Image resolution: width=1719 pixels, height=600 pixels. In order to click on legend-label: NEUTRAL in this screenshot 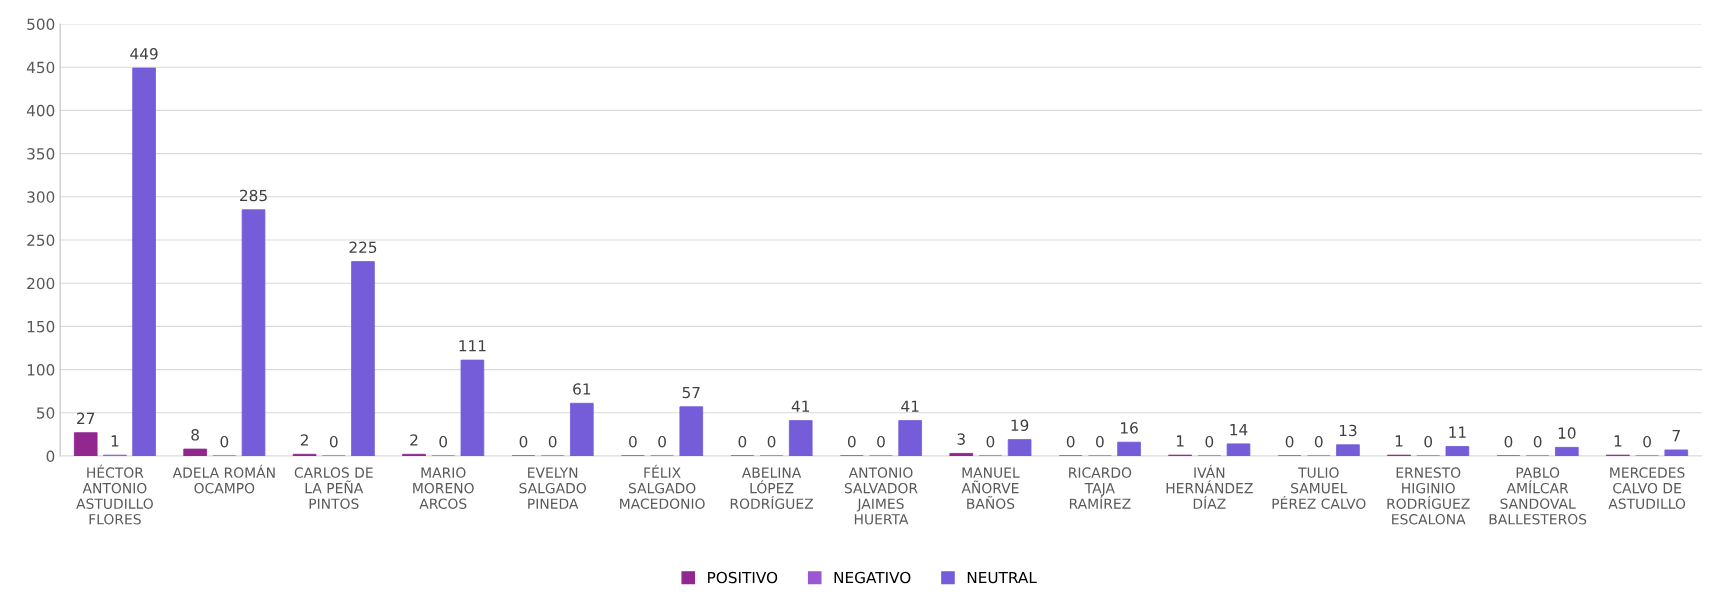, I will do `click(1002, 577)`.